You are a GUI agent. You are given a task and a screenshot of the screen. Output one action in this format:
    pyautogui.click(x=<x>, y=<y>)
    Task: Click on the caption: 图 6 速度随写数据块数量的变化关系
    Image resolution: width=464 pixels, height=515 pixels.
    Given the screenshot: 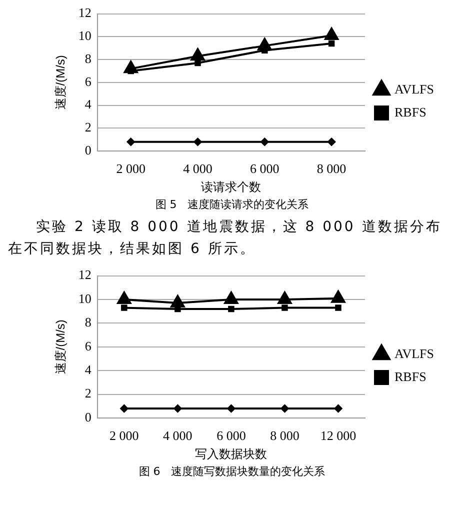 What is the action you would take?
    pyautogui.click(x=232, y=471)
    